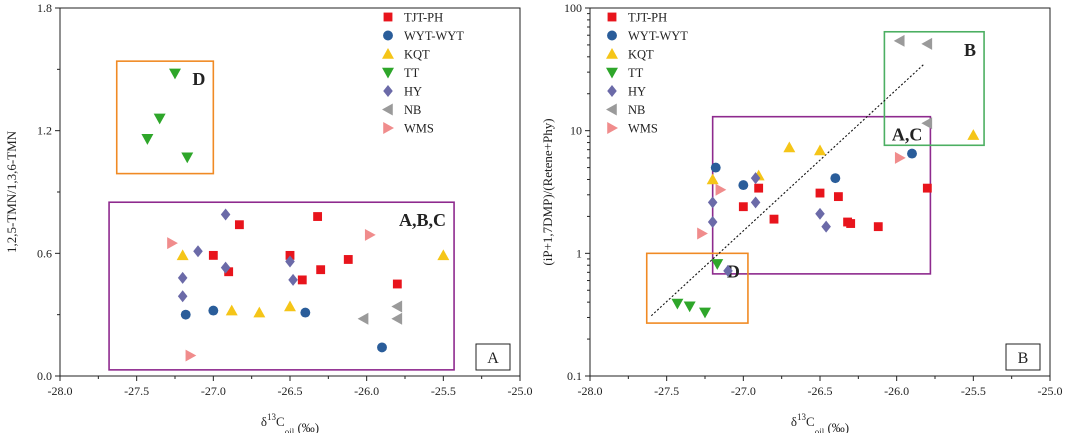 The width and height of the screenshot is (1065, 433). I want to click on group-box-label: A,C, so click(907, 135).